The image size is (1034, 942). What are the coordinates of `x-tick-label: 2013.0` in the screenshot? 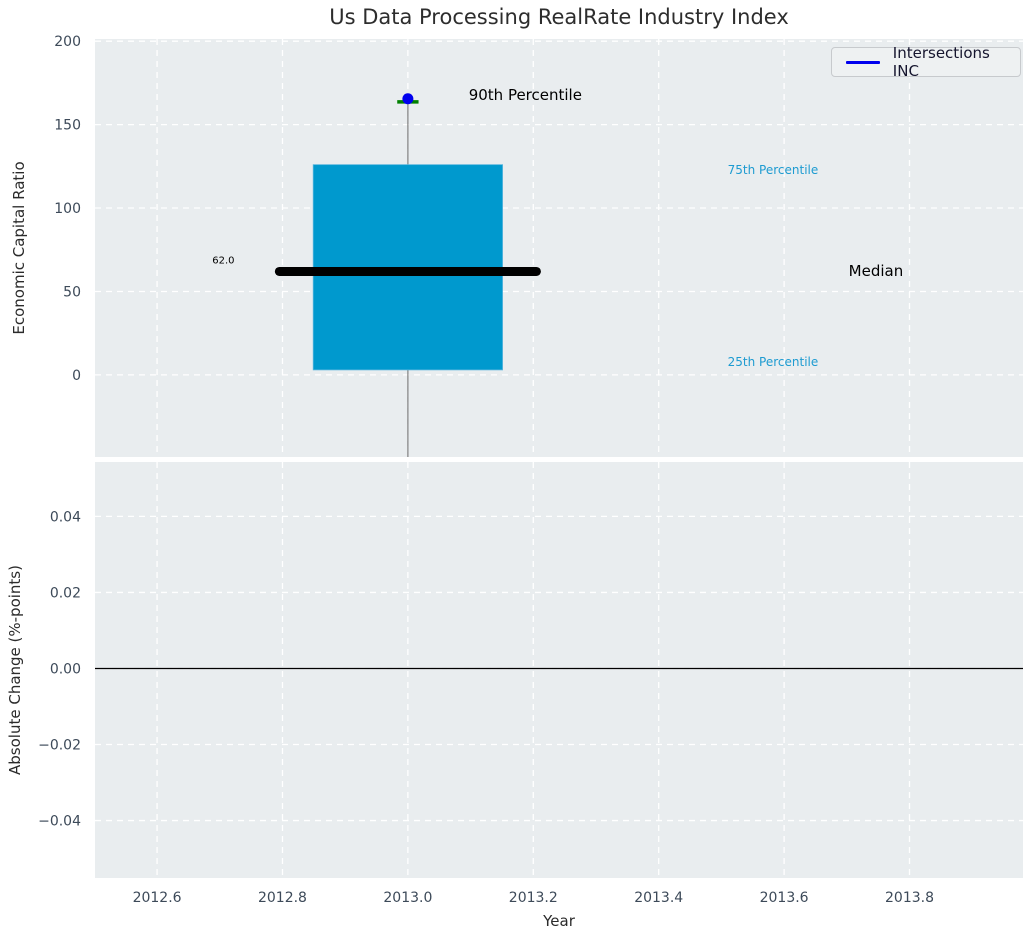 It's located at (407, 898).